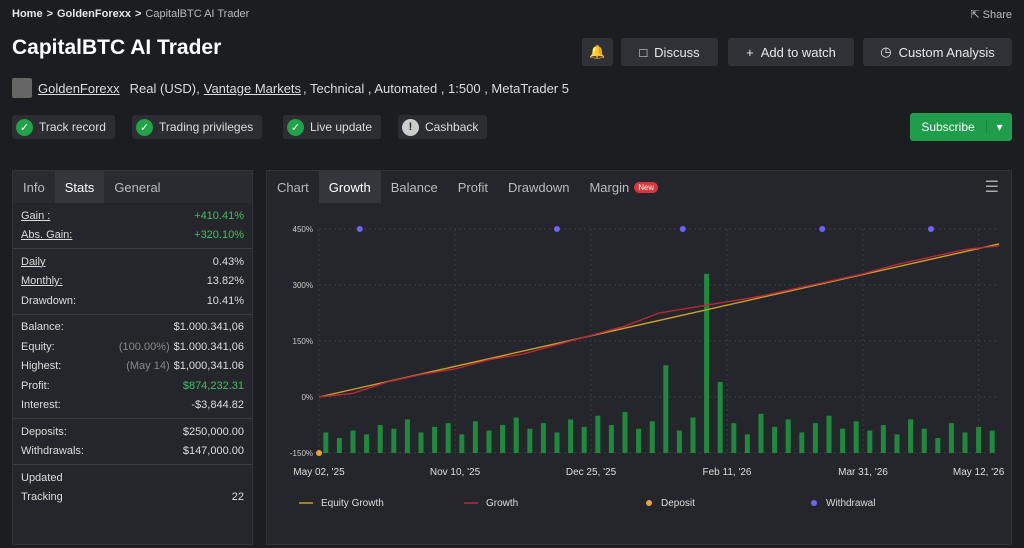 The width and height of the screenshot is (1024, 548). I want to click on badge: ✓ Track record, so click(63, 127).